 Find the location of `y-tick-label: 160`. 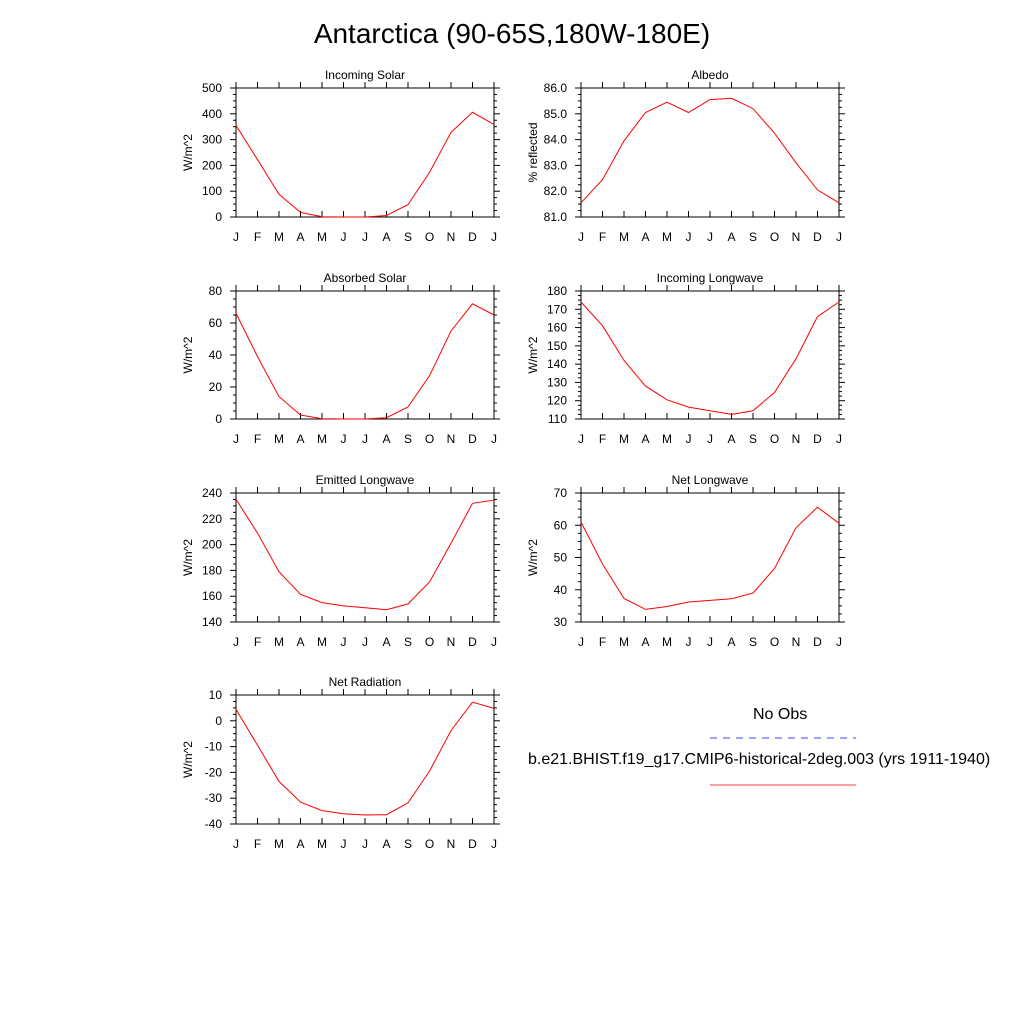

y-tick-label: 160 is located at coordinates (212, 596).